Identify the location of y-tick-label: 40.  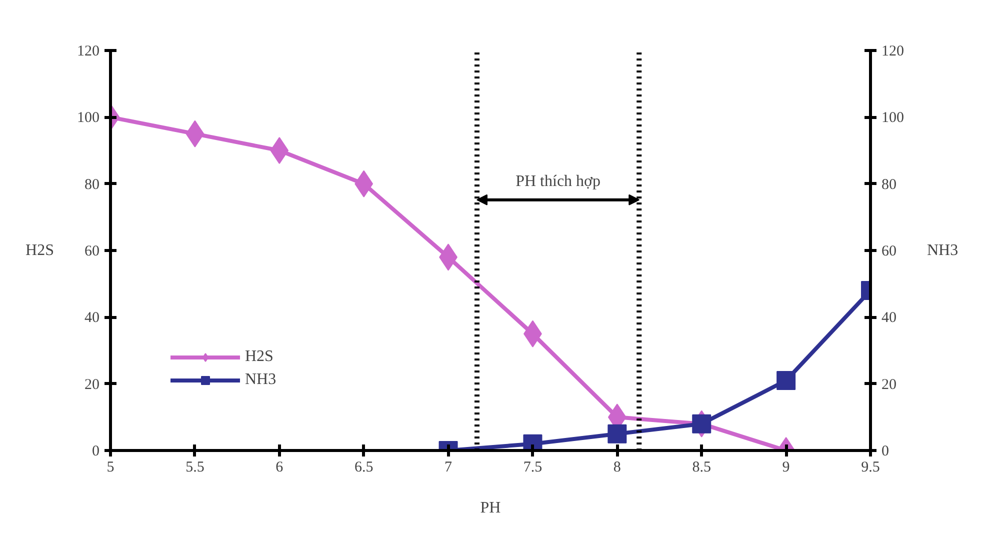
(92, 318).